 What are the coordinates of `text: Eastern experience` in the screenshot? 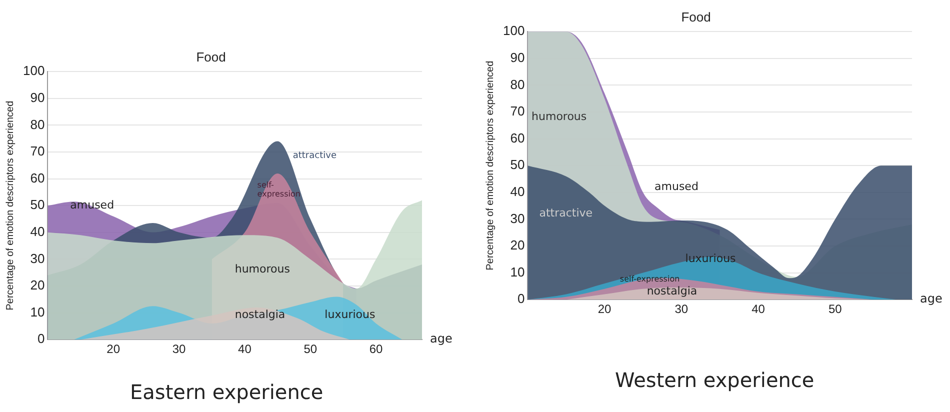 It's located at (227, 392).